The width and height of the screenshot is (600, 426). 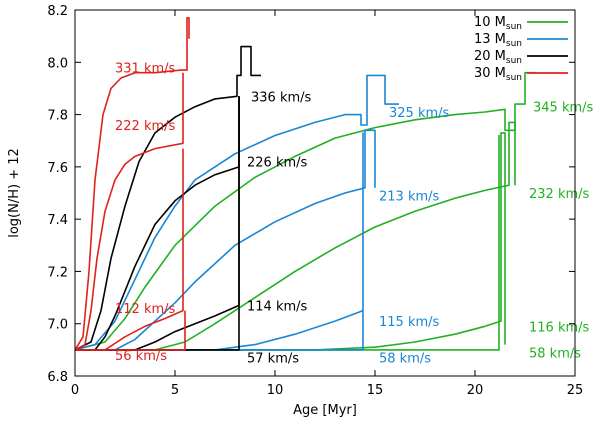 What do you see at coordinates (175, 390) in the screenshot?
I see `x-tick-label: 5` at bounding box center [175, 390].